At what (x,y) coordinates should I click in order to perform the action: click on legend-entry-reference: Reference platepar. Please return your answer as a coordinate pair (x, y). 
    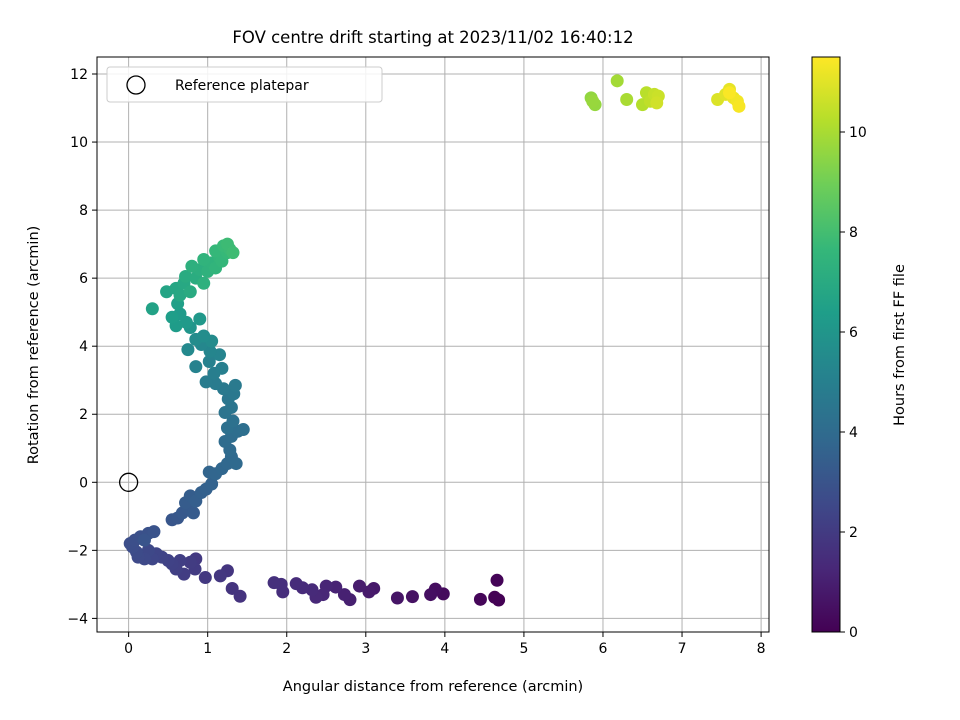
    Looking at the image, I should click on (242, 86).